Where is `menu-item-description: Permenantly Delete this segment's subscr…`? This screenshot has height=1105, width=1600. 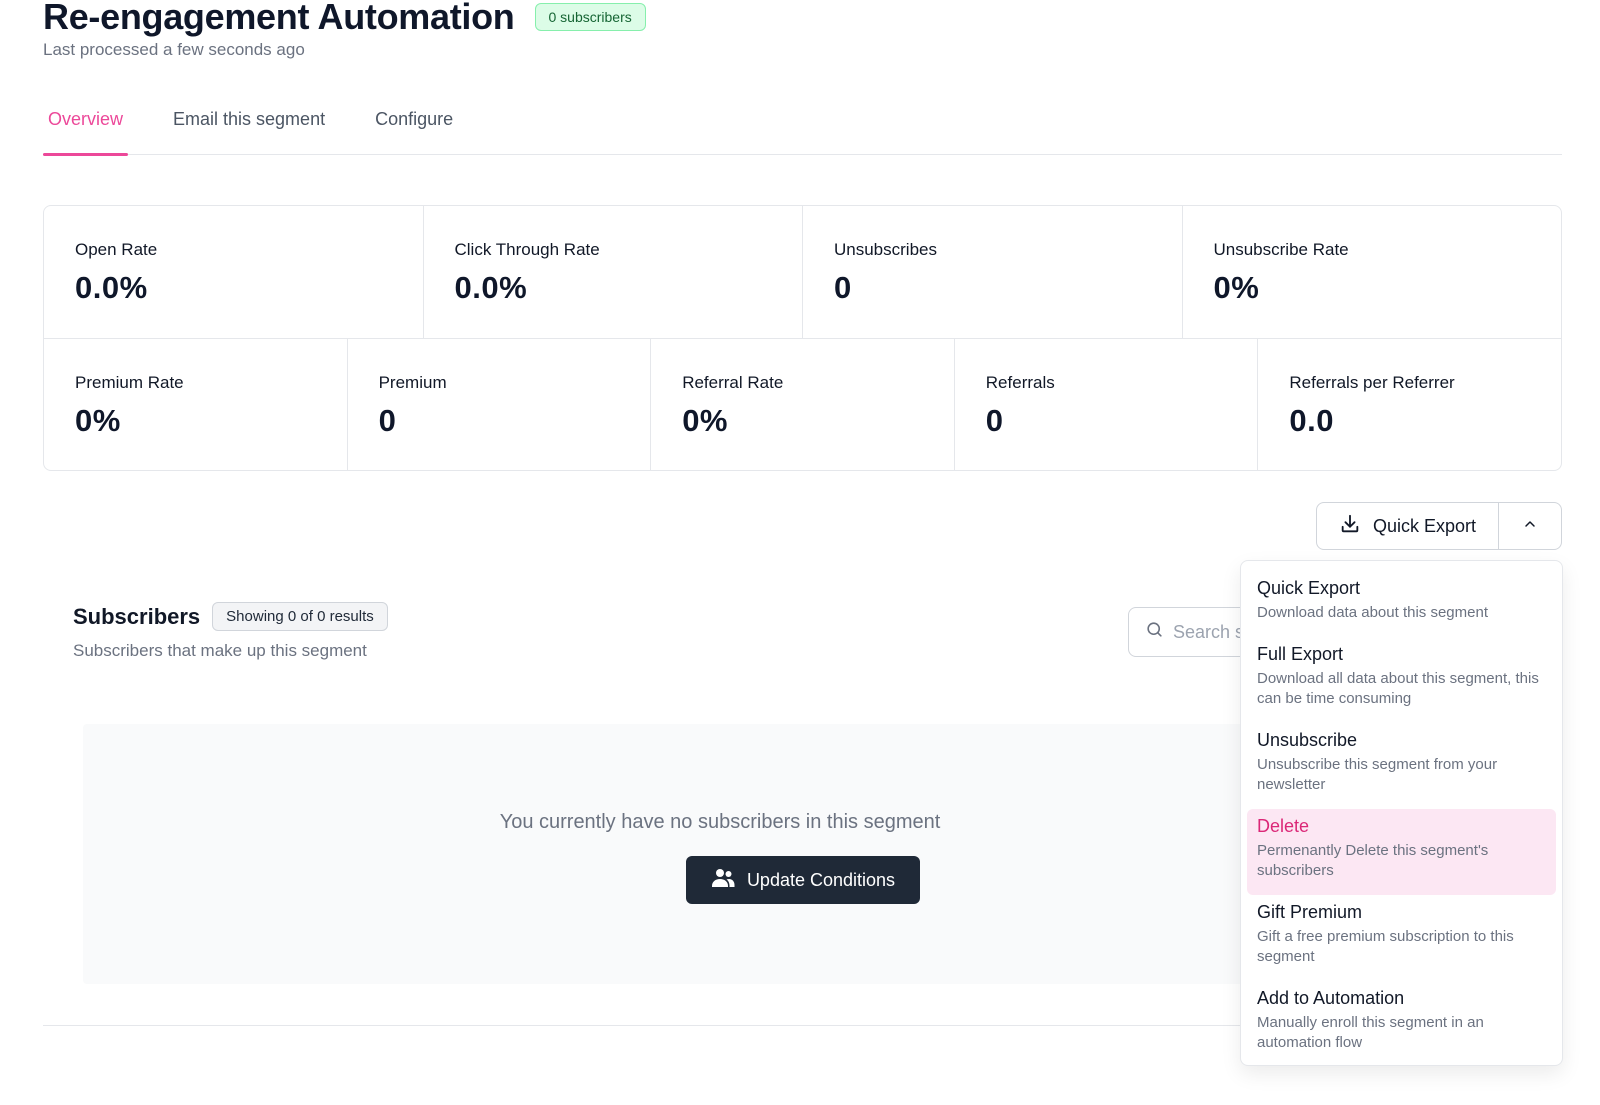 menu-item-description: Permenantly Delete this segment's subscr… is located at coordinates (1373, 860).